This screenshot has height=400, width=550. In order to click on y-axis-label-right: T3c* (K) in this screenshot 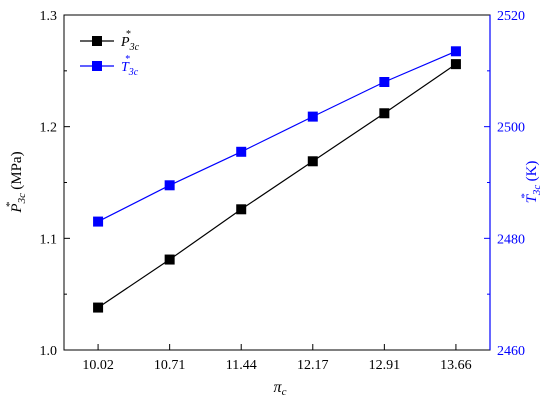, I will do `click(531, 182)`.